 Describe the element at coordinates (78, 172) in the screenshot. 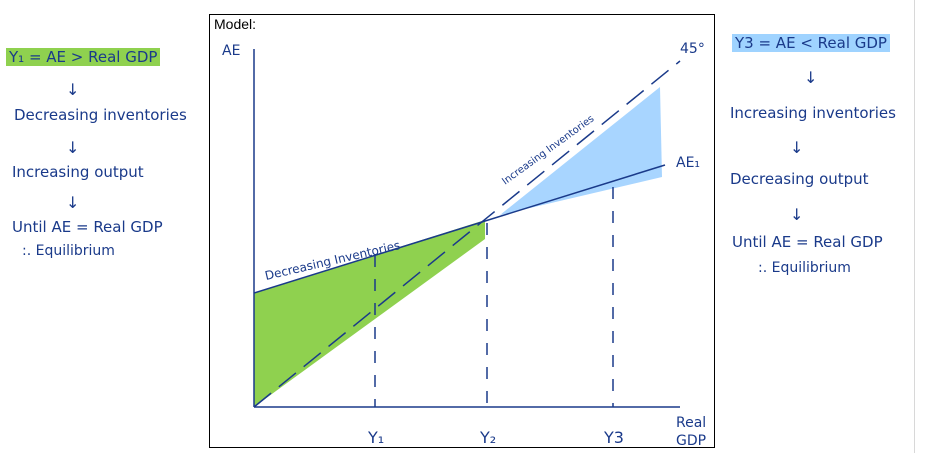

I see `left-note-output: Increasing output` at that location.